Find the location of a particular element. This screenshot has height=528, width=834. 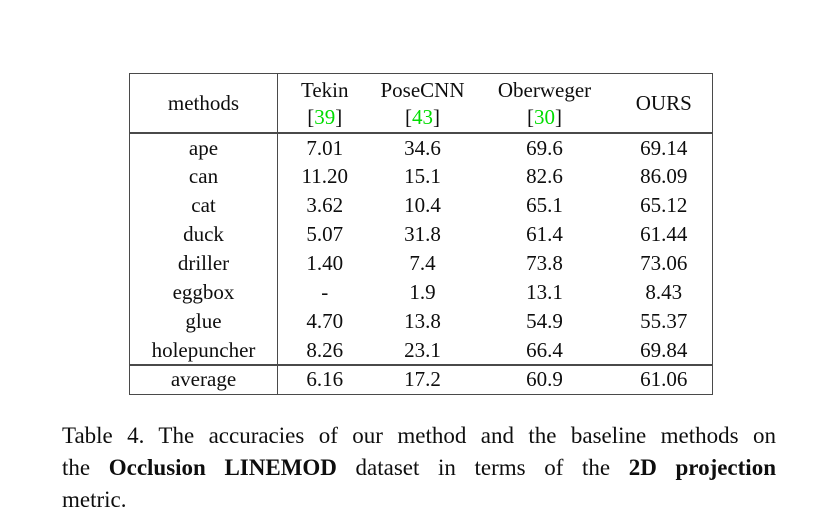

citation-link: 30 is located at coordinates (544, 117).